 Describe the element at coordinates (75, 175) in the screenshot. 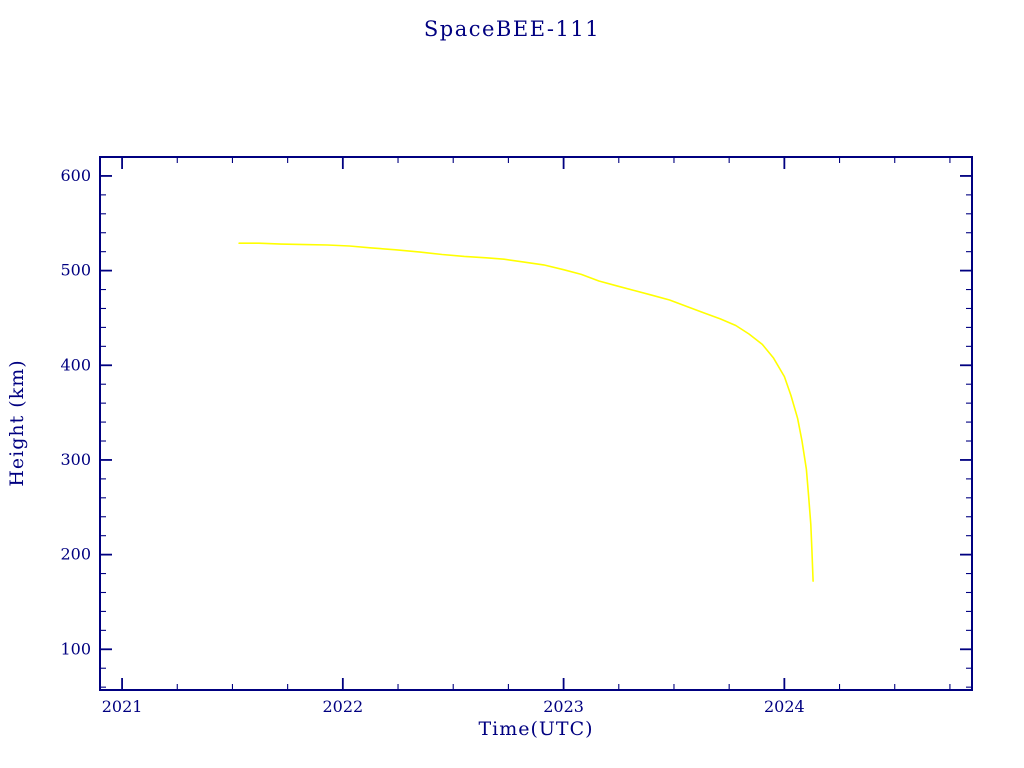

I see `y-tick-label: 600` at that location.